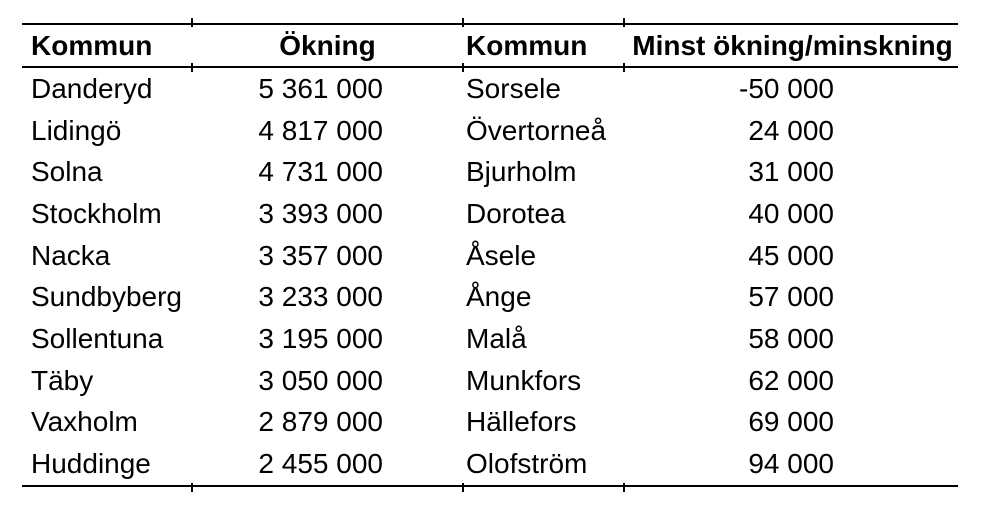 The width and height of the screenshot is (989, 512). I want to click on cell-okning: 3 233 000, so click(320, 297).